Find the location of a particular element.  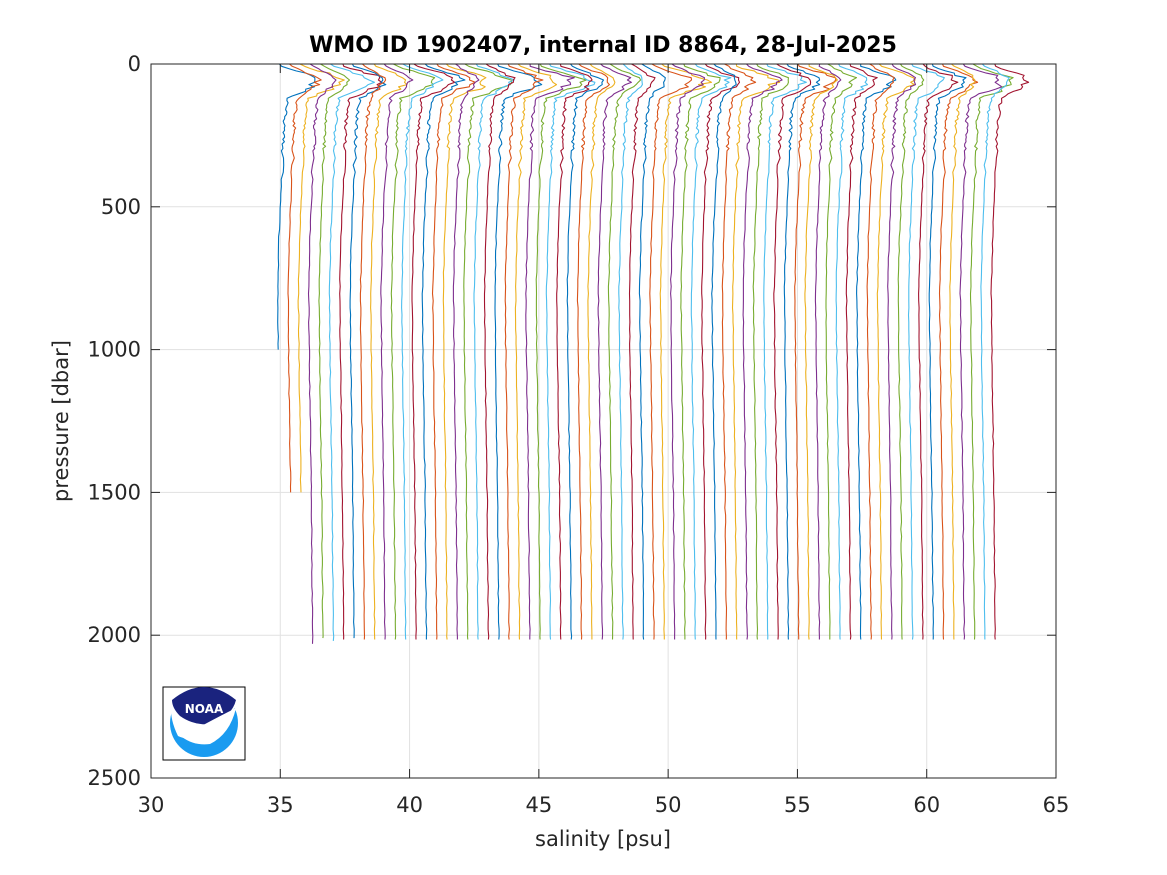

logo-top is located at coordinates (204, 706).